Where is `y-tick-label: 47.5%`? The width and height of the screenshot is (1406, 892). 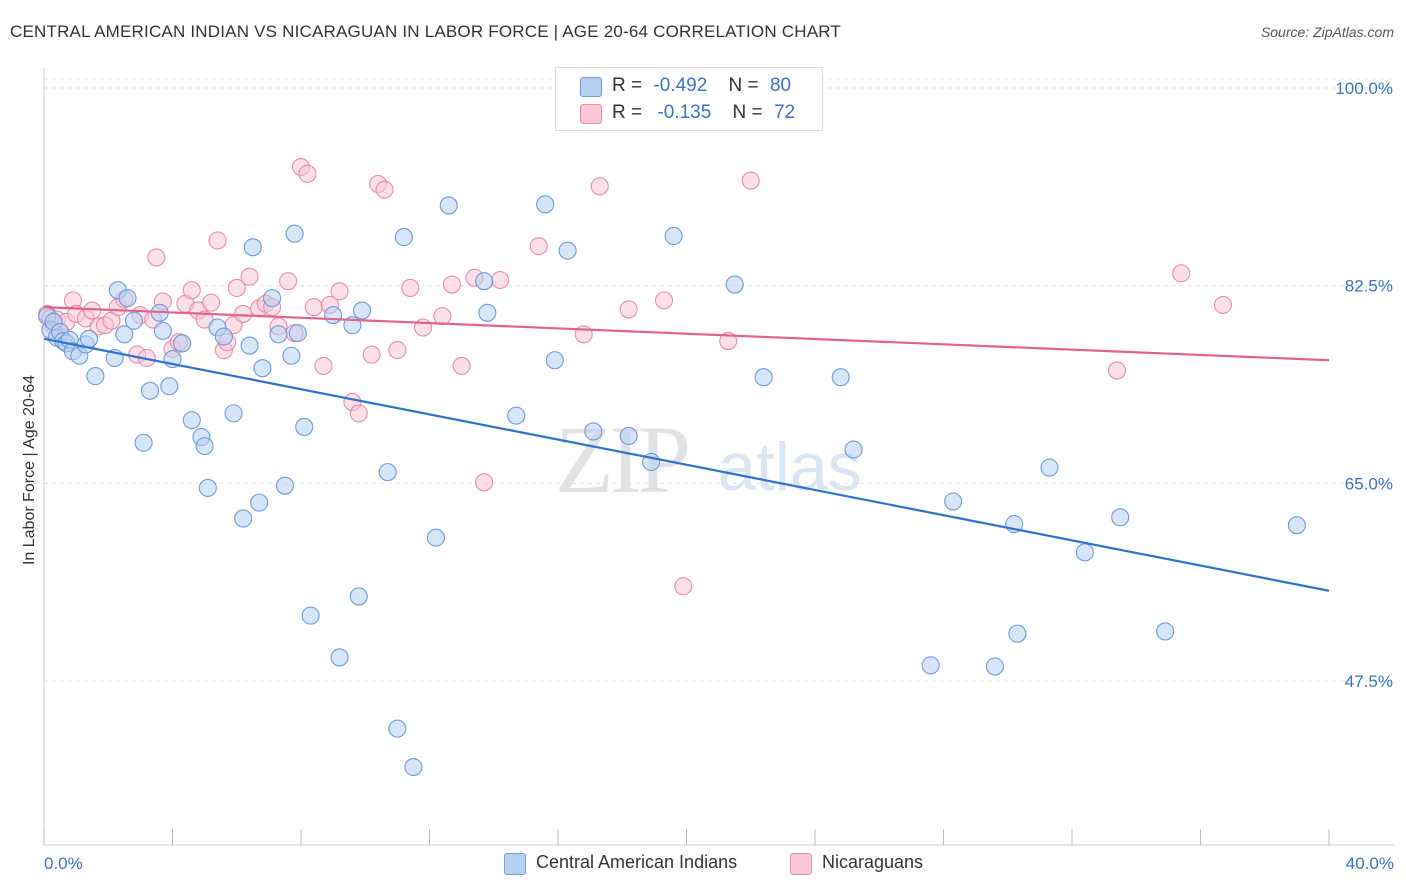 y-tick-label: 47.5% is located at coordinates (1369, 681).